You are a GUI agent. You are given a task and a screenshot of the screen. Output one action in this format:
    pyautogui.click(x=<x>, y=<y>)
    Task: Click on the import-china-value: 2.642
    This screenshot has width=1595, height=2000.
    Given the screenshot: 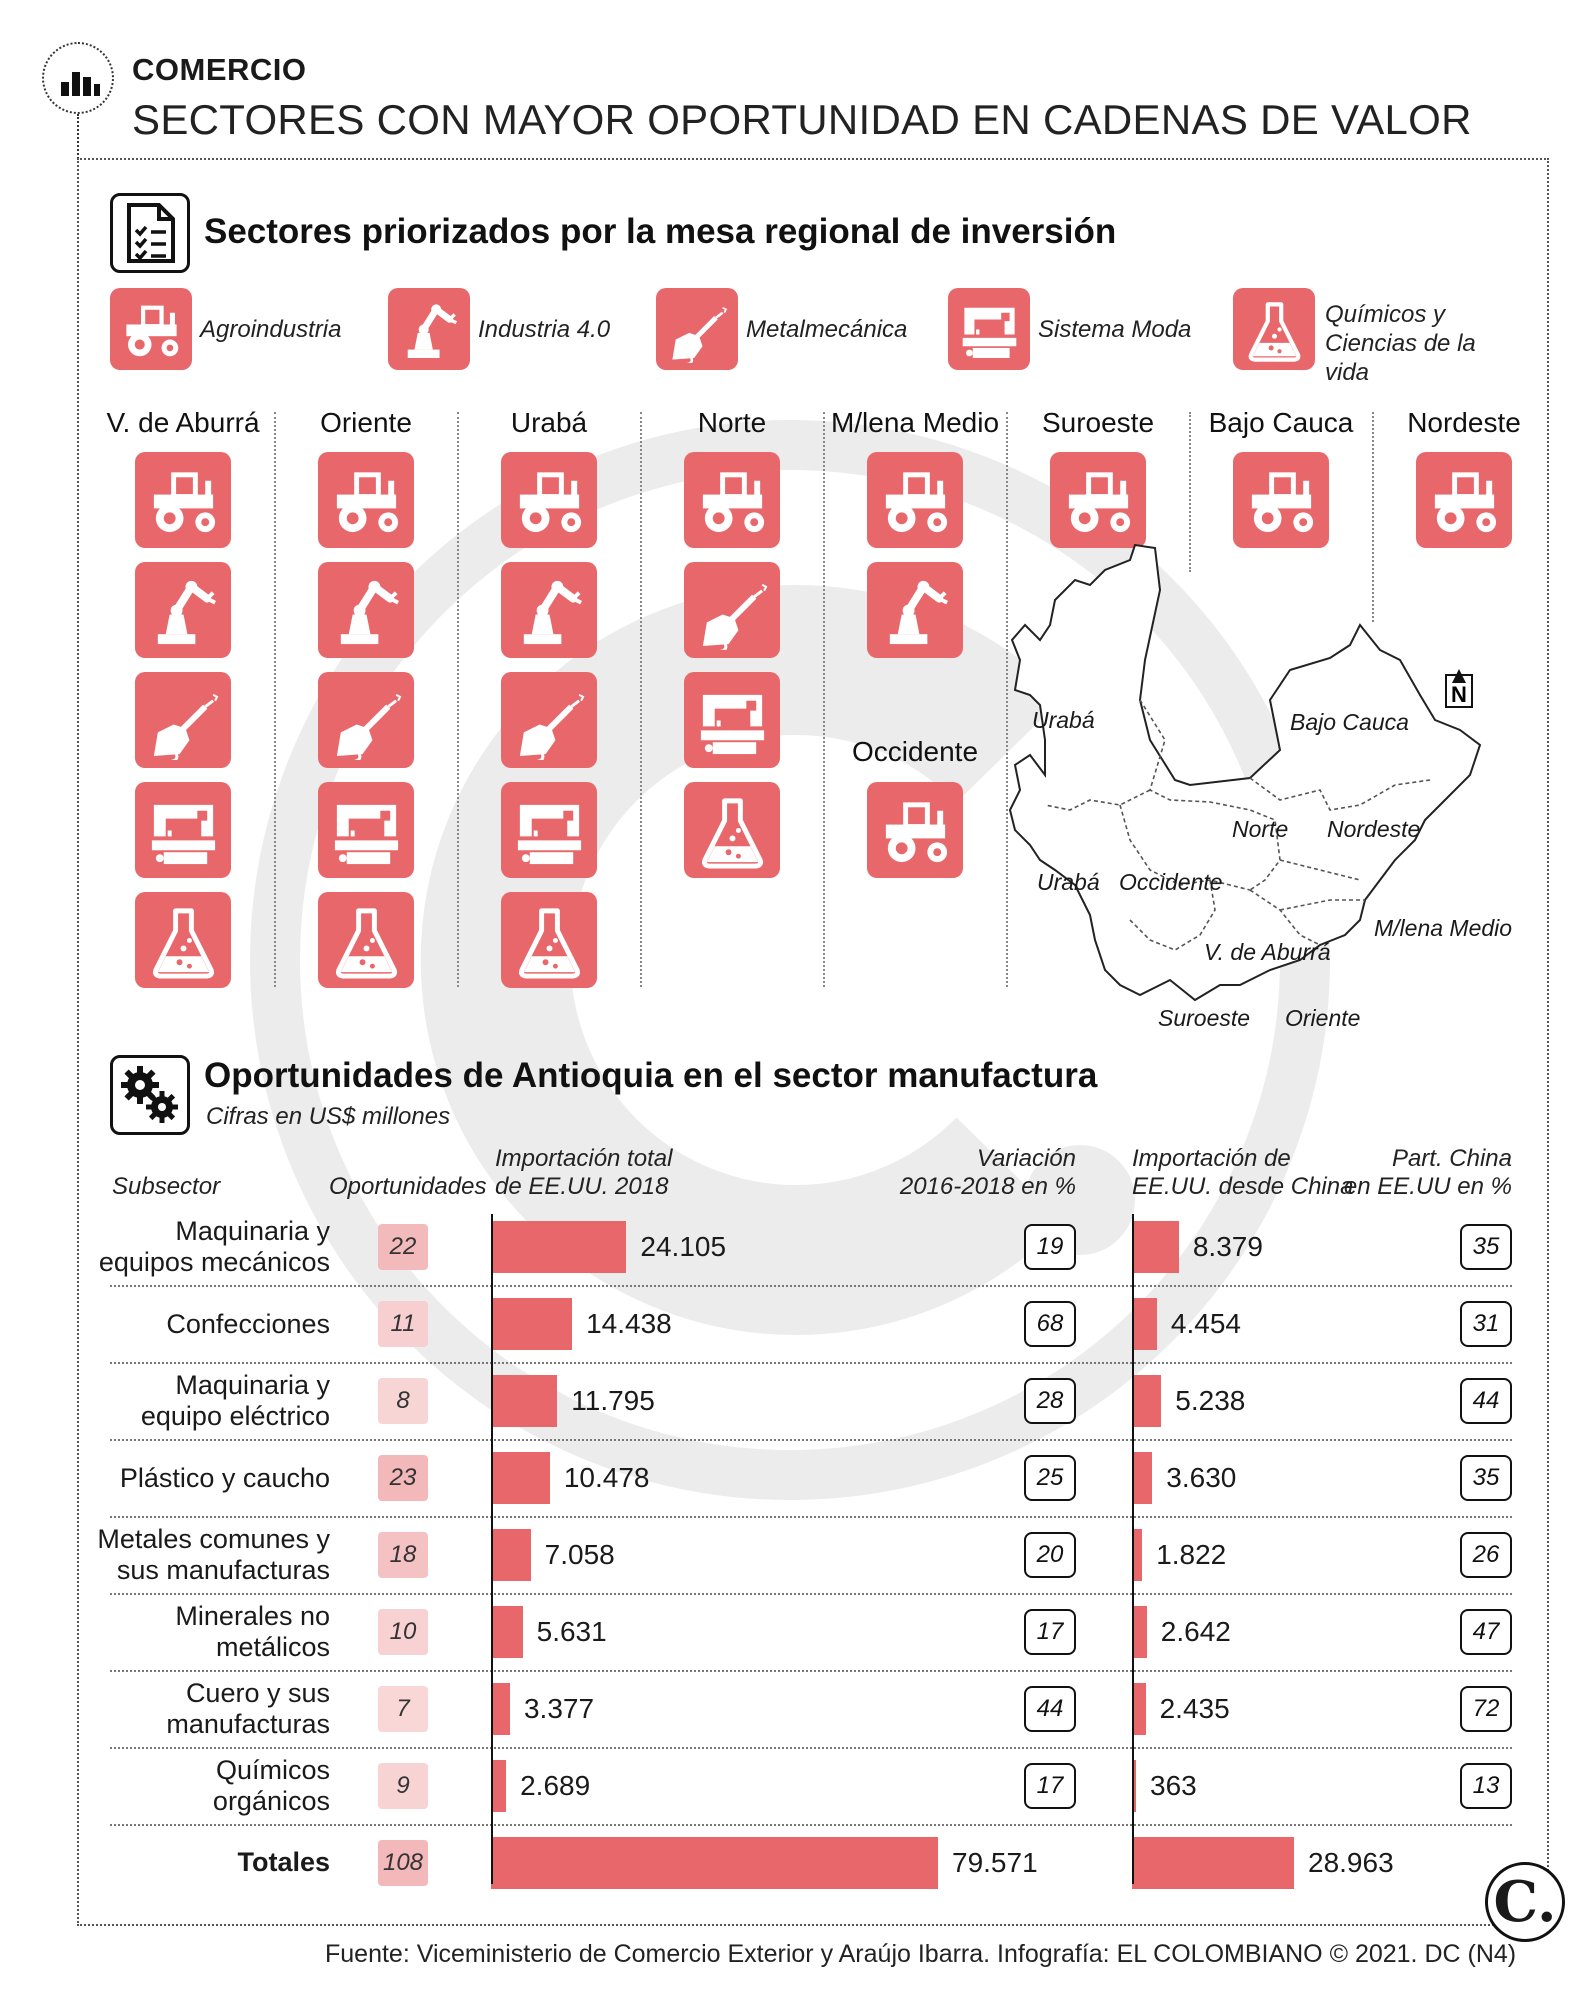 What is the action you would take?
    pyautogui.click(x=1195, y=1631)
    